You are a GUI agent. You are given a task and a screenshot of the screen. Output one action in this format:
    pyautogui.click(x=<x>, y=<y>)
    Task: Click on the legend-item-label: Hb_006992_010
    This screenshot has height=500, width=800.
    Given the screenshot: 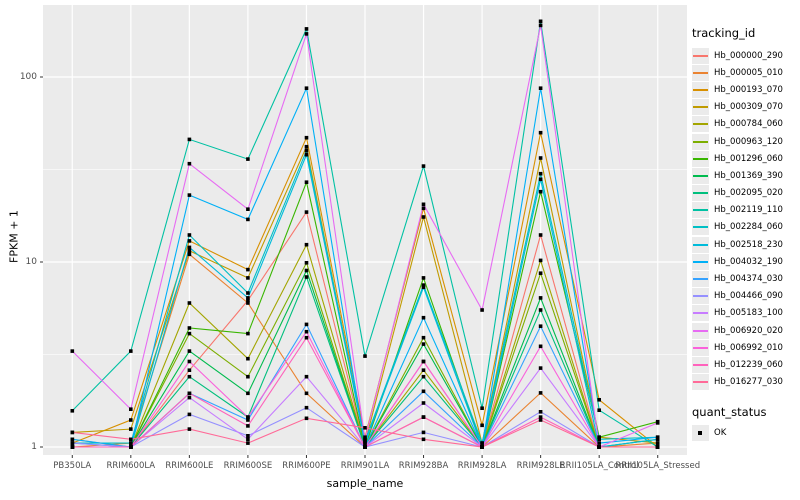 What is the action you would take?
    pyautogui.click(x=748, y=347)
    